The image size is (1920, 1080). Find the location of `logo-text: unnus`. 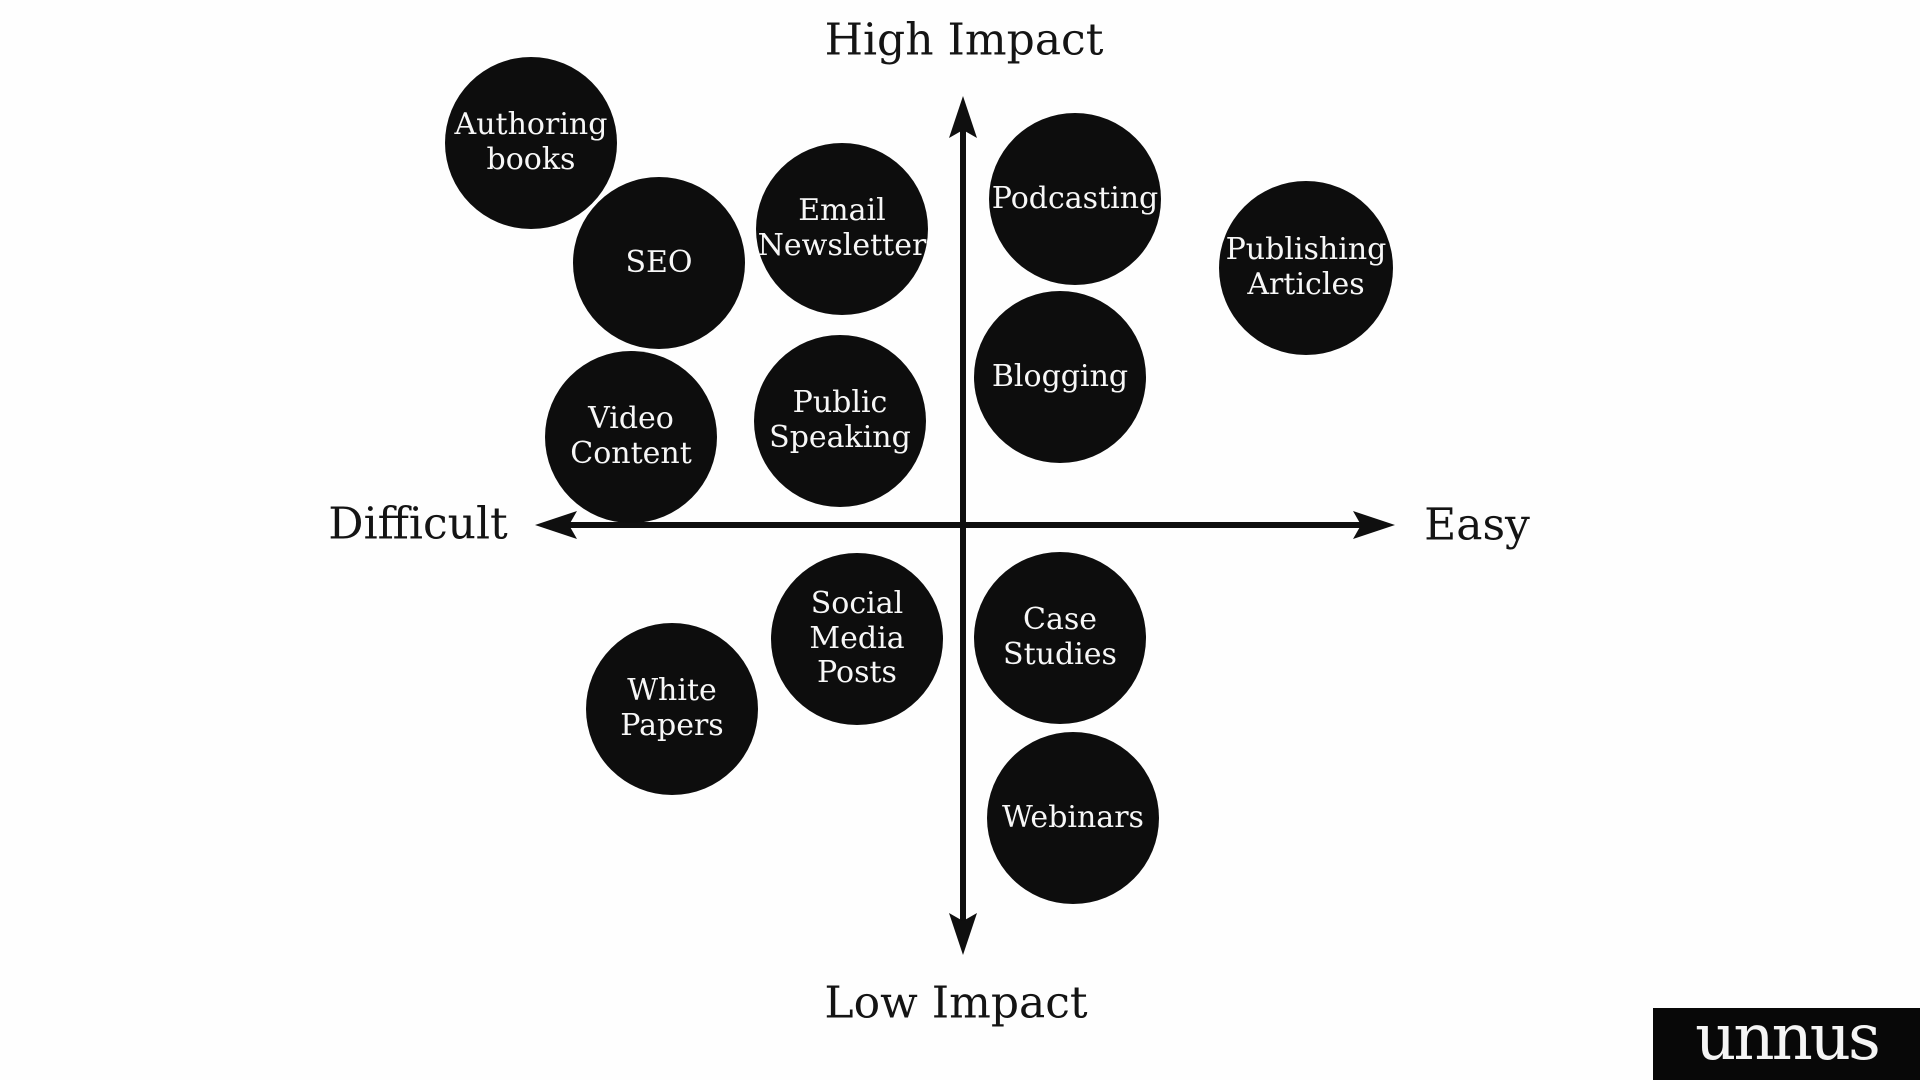

logo-text: unnus is located at coordinates (1788, 1038).